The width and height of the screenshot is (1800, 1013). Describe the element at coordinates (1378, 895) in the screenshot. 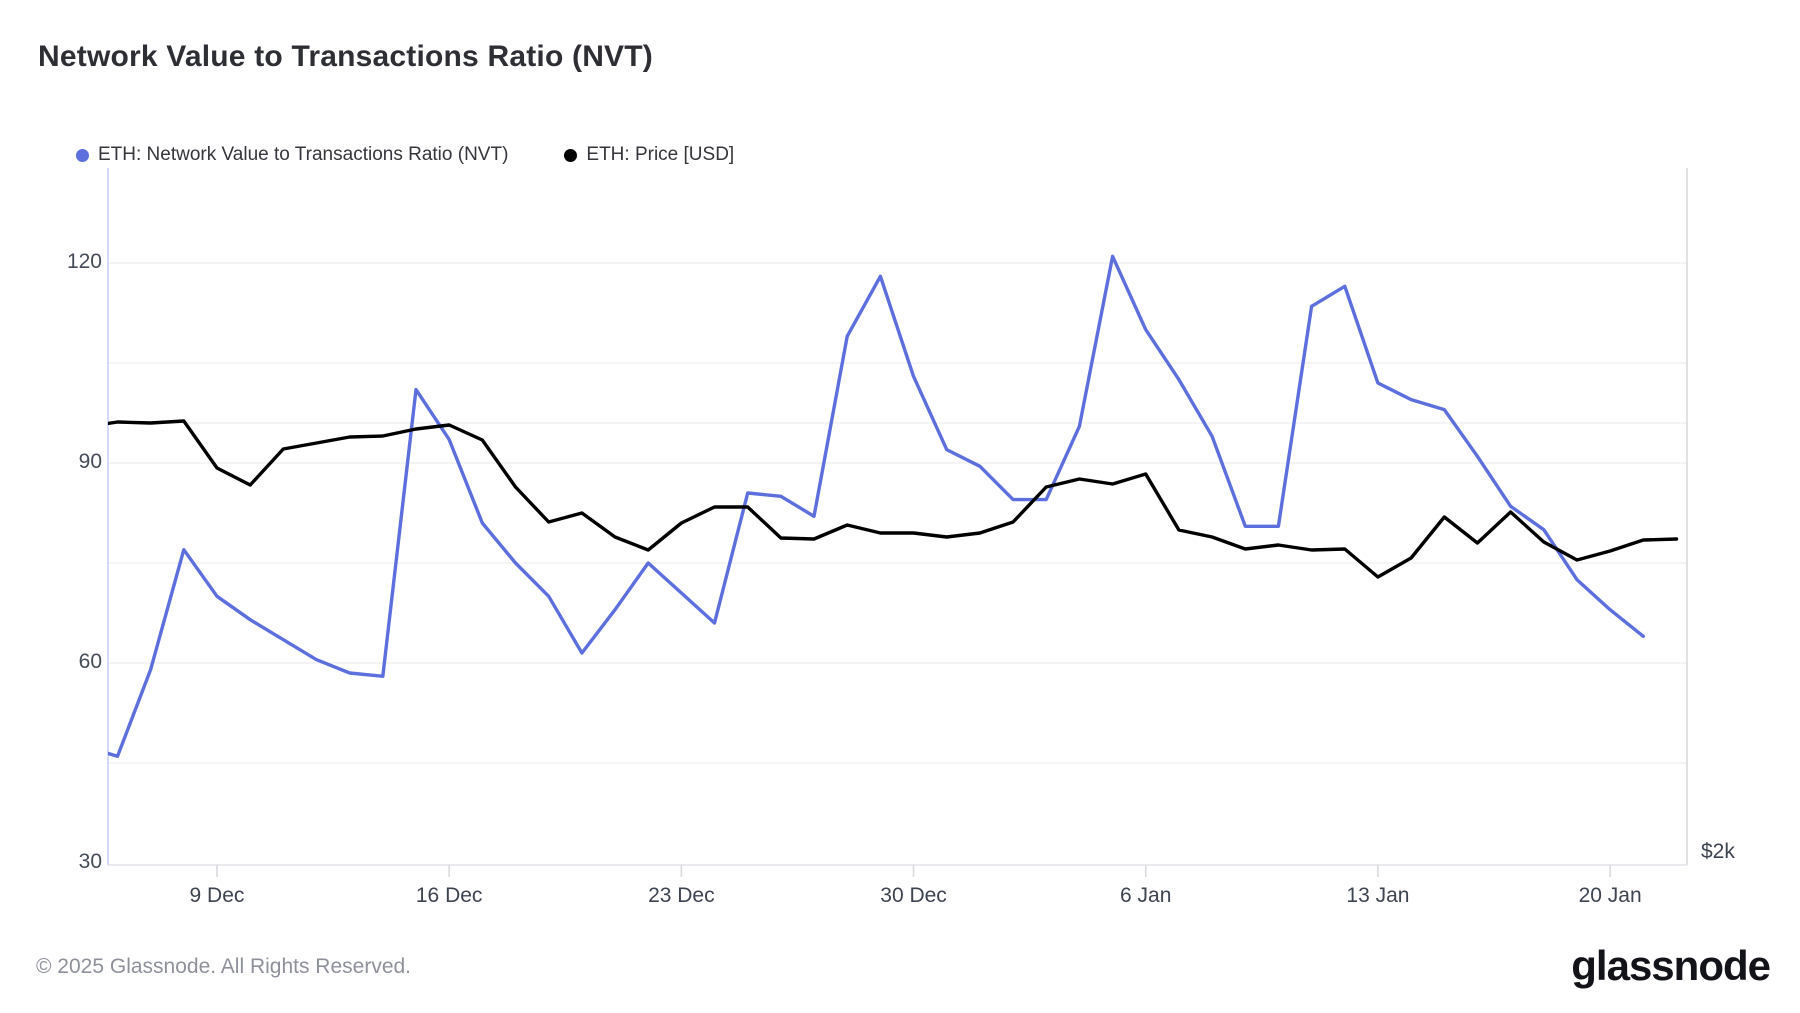

I see `x-axis-tick-label: 13 Jan` at that location.